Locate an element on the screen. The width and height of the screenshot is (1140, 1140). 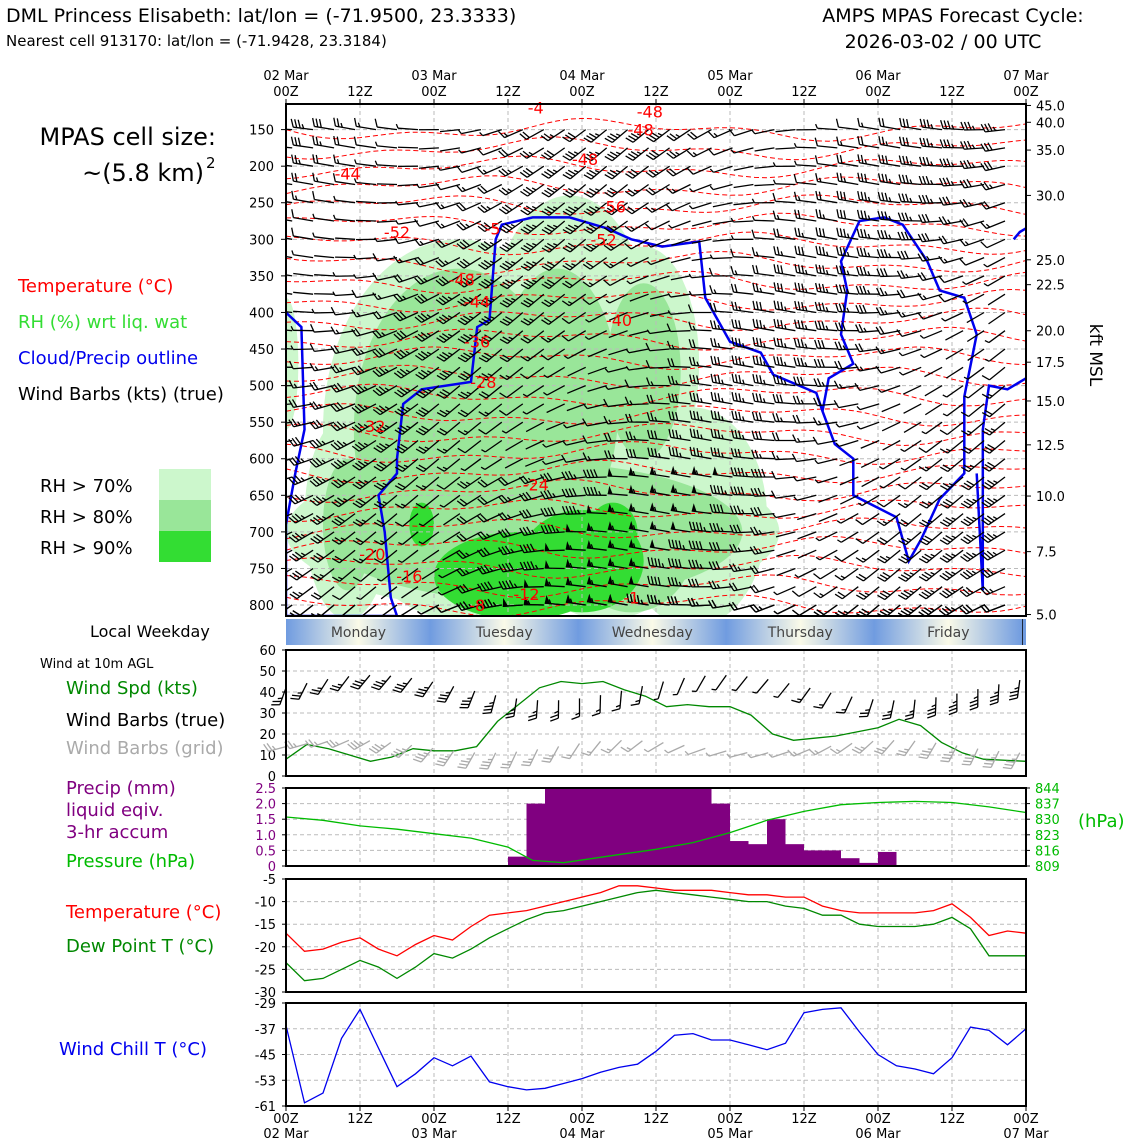
y-tick-label: -5 is located at coordinates (269, 880).